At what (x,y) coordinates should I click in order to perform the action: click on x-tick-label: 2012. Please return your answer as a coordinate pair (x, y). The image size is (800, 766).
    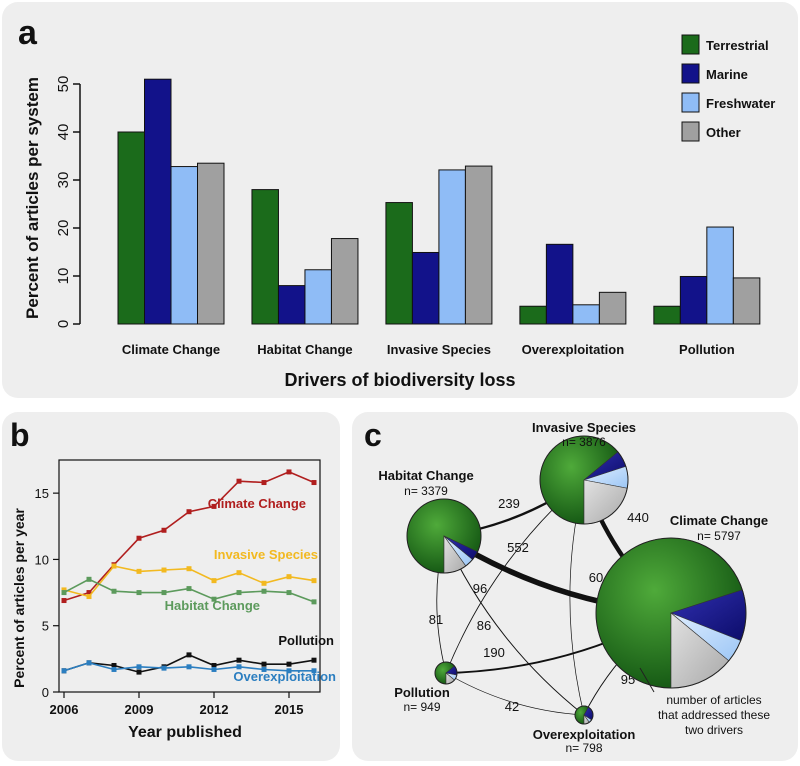
    Looking at the image, I should click on (214, 709).